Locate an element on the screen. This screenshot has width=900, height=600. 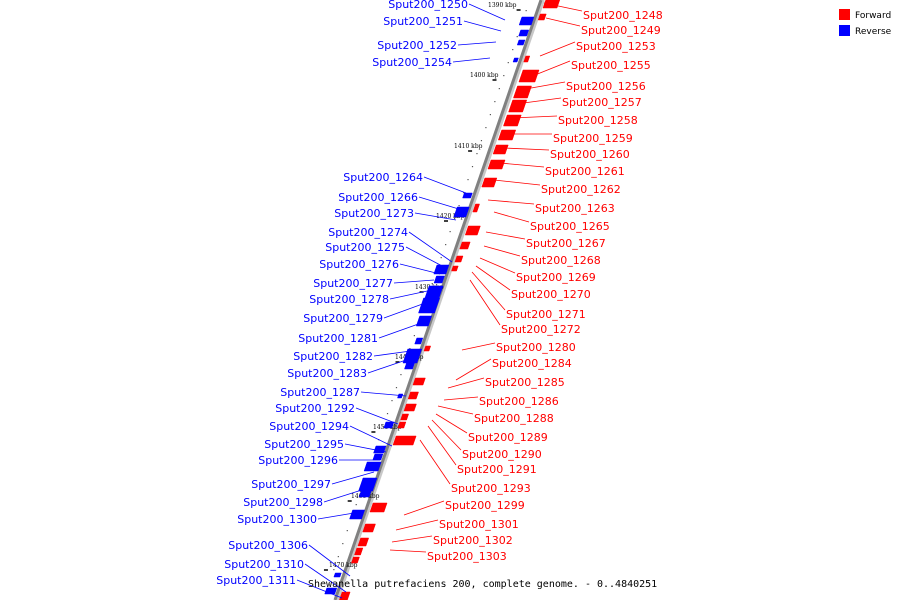
reverse-gene-label: Sput200_1275 is located at coordinates (365, 247).